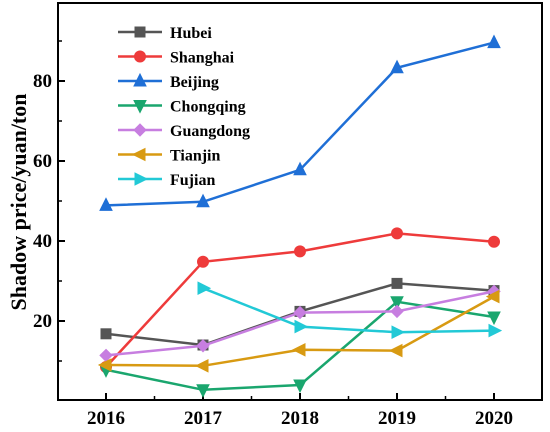 Image resolution: width=550 pixels, height=432 pixels. I want to click on legend-label: Hubei, so click(191, 33).